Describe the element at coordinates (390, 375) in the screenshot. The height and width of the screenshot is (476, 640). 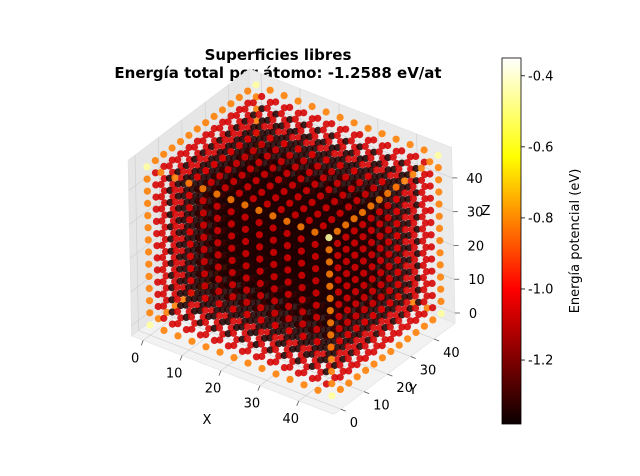
I see `y-tick` at that location.